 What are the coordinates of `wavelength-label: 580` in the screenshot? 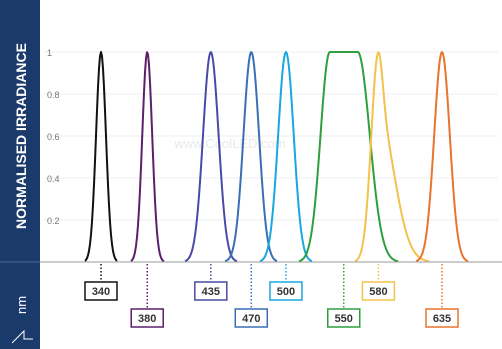 It's located at (378, 292).